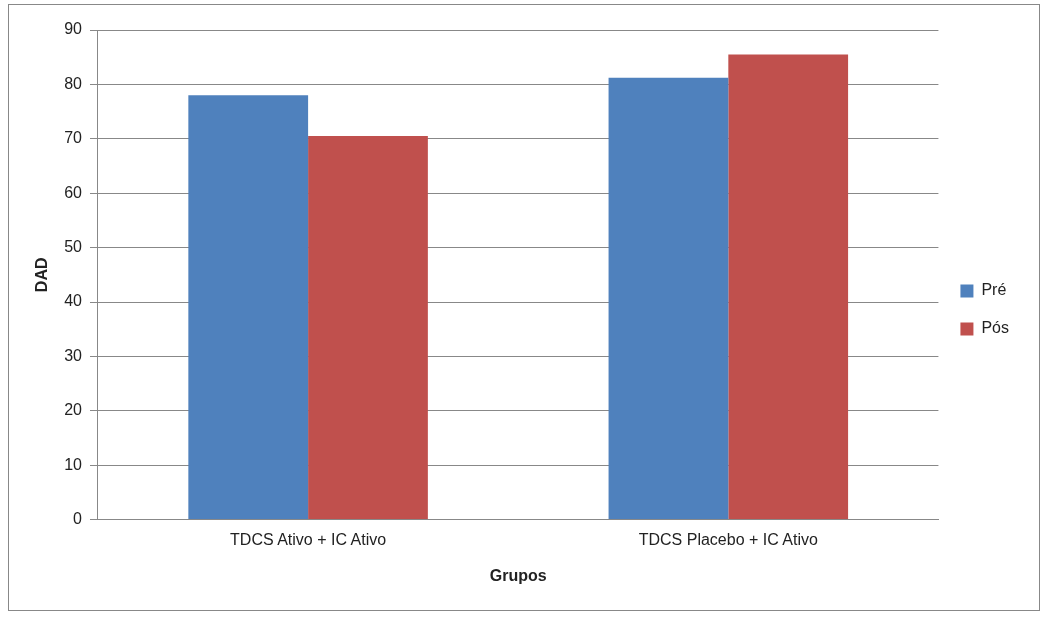 Image resolution: width=1049 pixels, height=618 pixels. Describe the element at coordinates (78, 519) in the screenshot. I see `y-tick-label: 0` at that location.